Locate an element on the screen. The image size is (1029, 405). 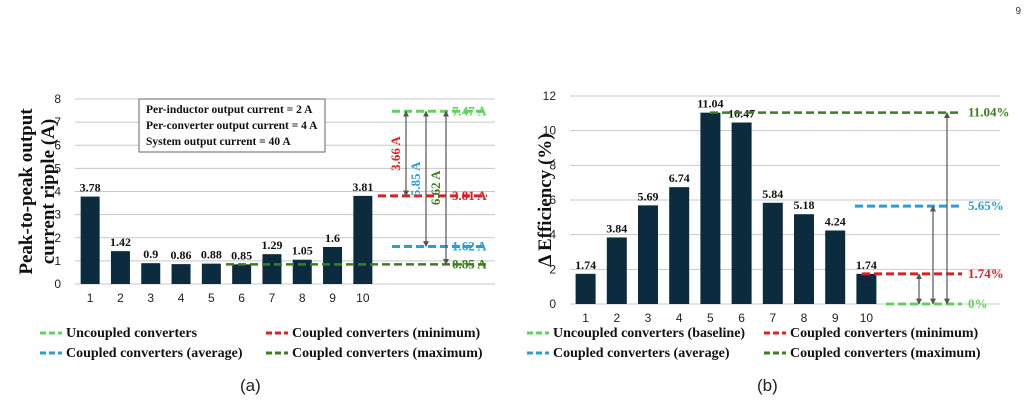
chart-a-data-label: 3.78 is located at coordinates (90, 188).